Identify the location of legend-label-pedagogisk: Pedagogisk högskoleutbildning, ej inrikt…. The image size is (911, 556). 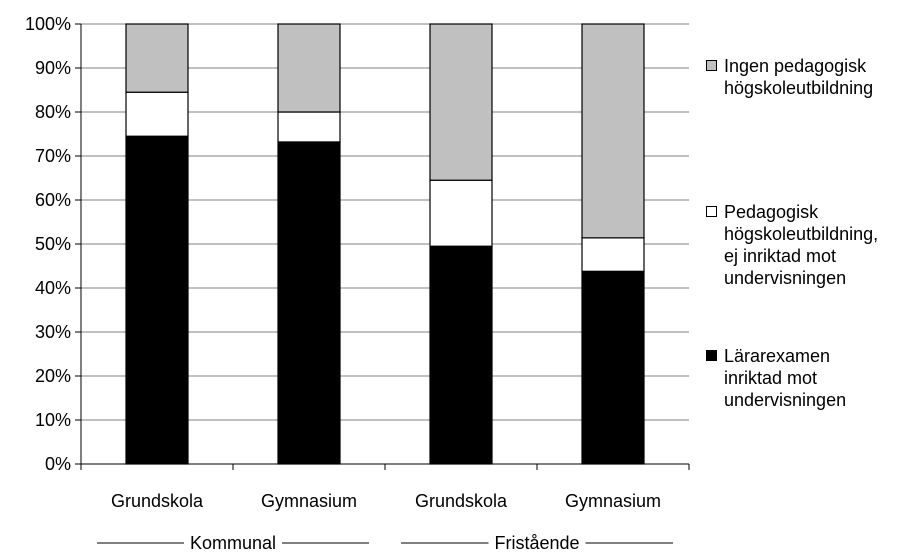
(801, 245).